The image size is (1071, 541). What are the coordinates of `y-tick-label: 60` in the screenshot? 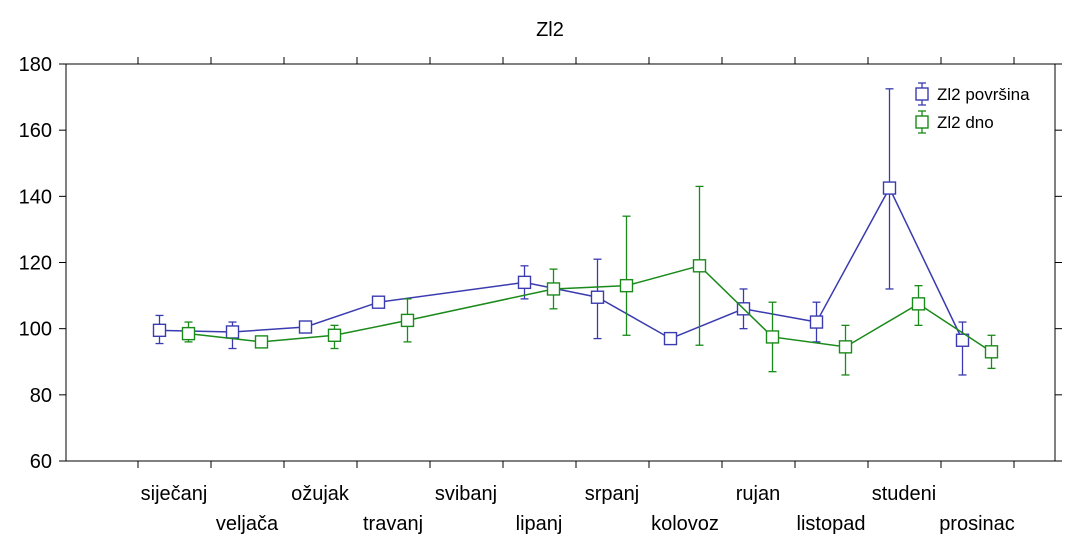 It's located at (41, 462).